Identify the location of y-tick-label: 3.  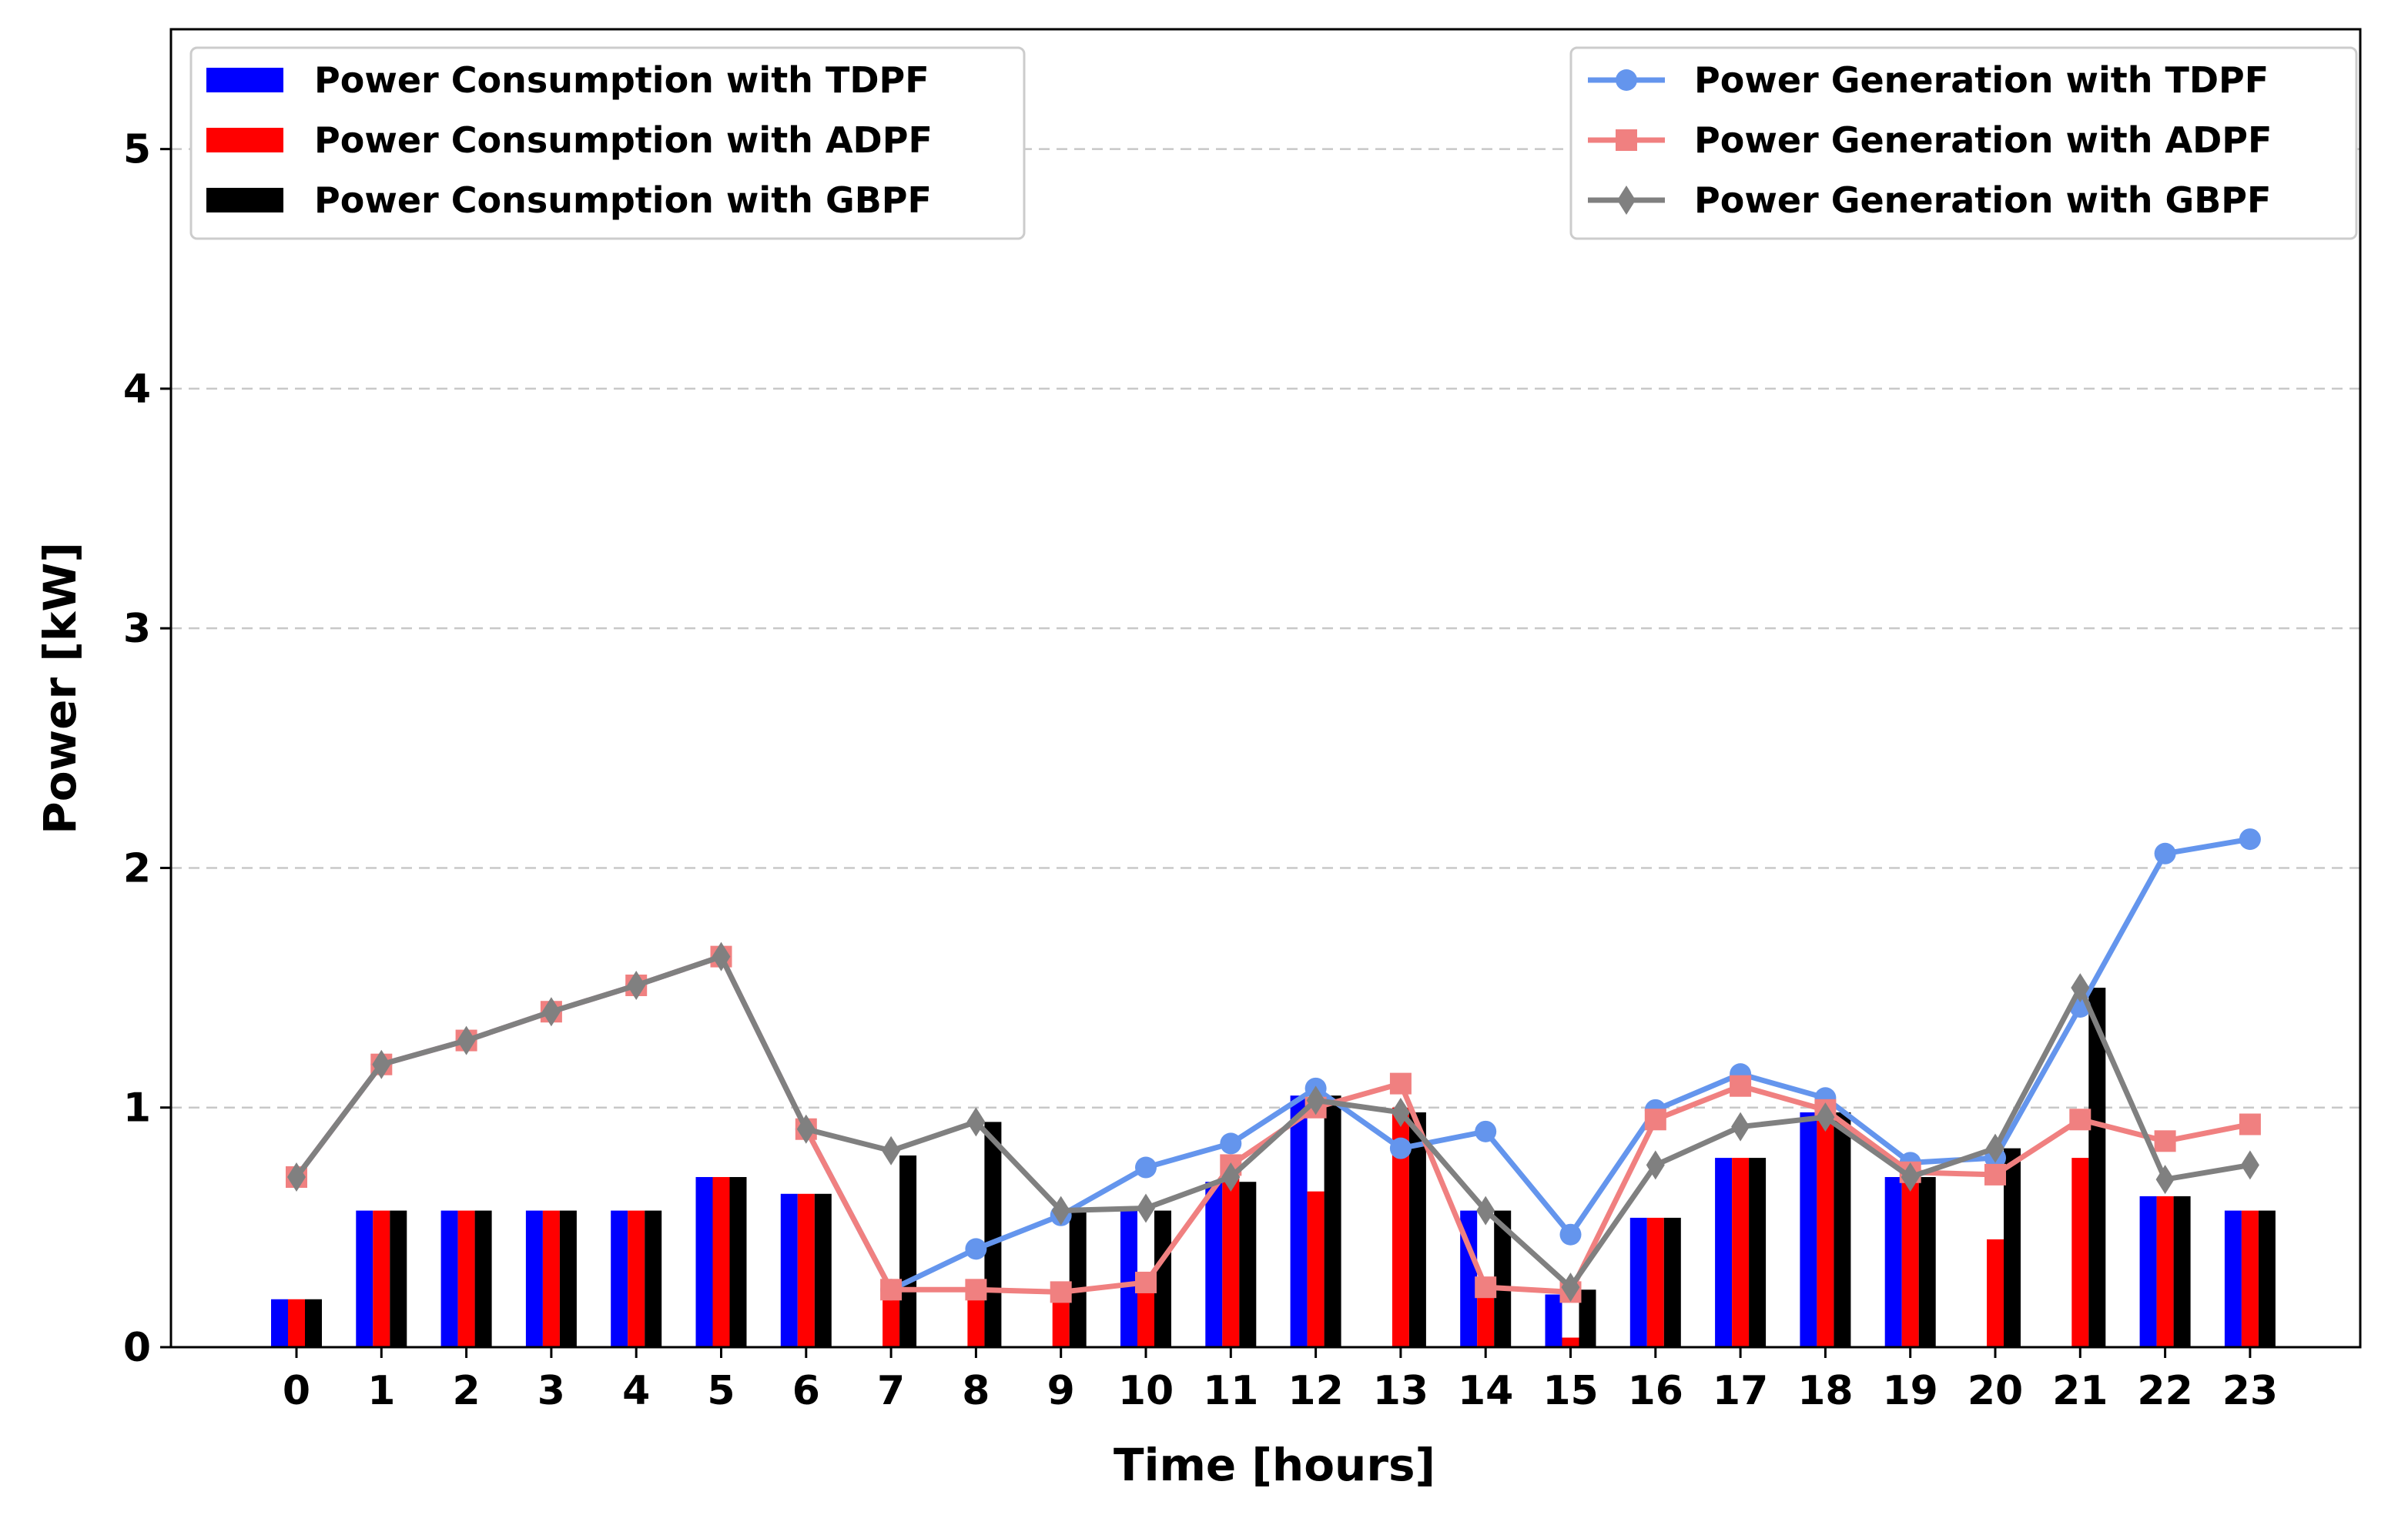
(137, 629).